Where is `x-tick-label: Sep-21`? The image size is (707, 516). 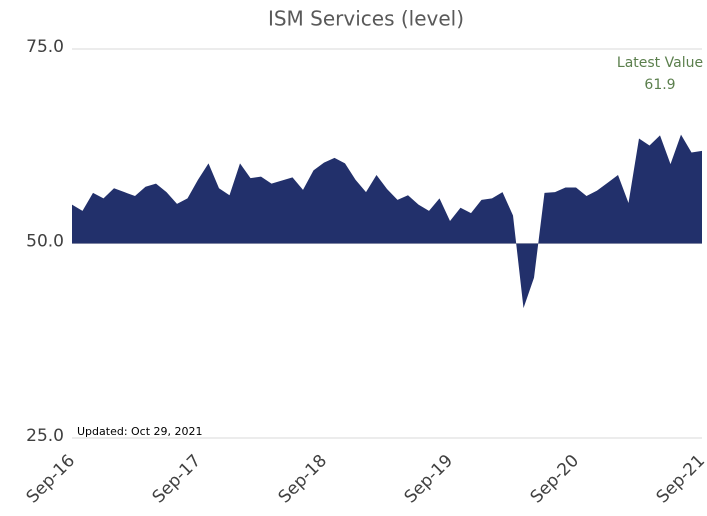
x-tick-label: Sep-21 is located at coordinates (680, 479).